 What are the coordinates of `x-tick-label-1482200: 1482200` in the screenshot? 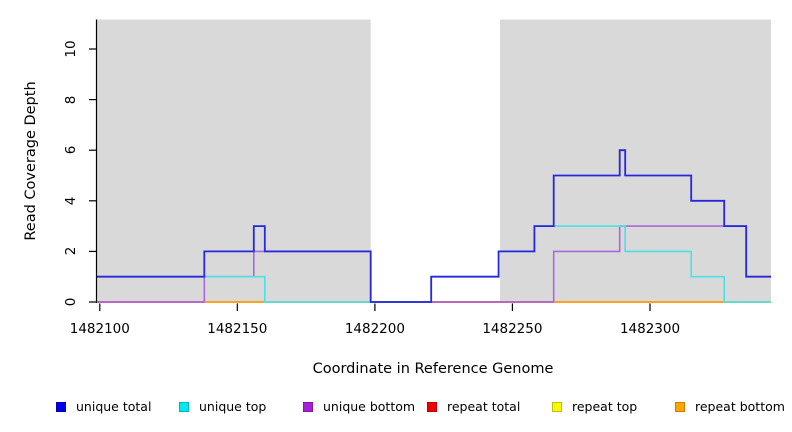 It's located at (374, 329).